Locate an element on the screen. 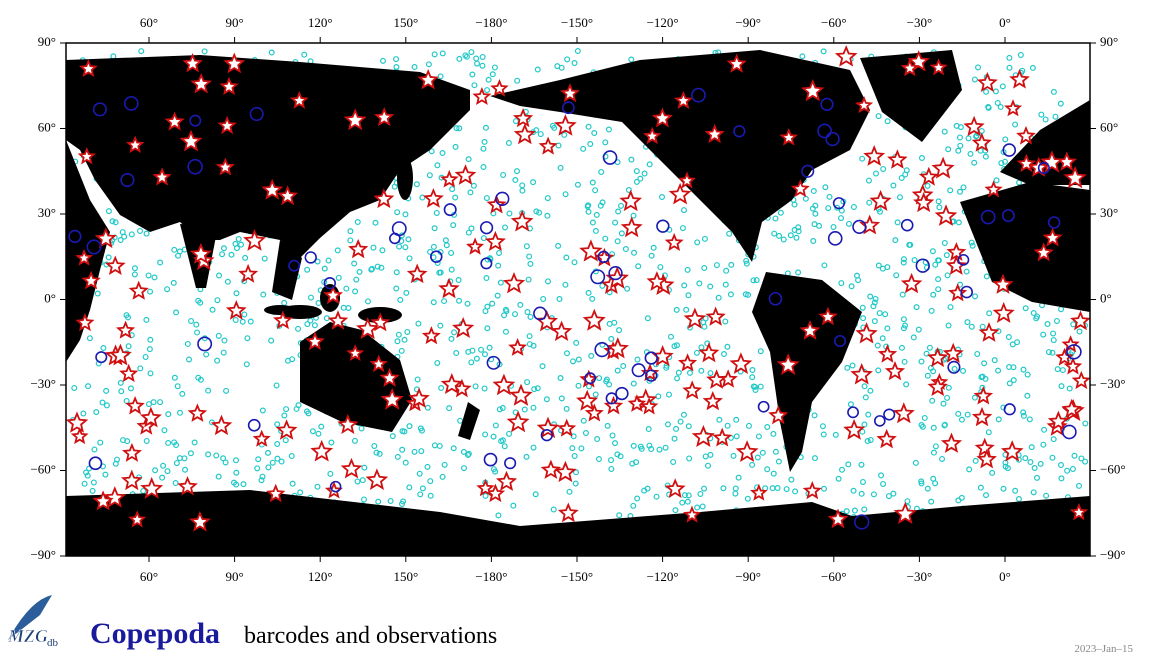 This screenshot has height=666, width=1150. lon-label-top: −30° is located at coordinates (920, 22).